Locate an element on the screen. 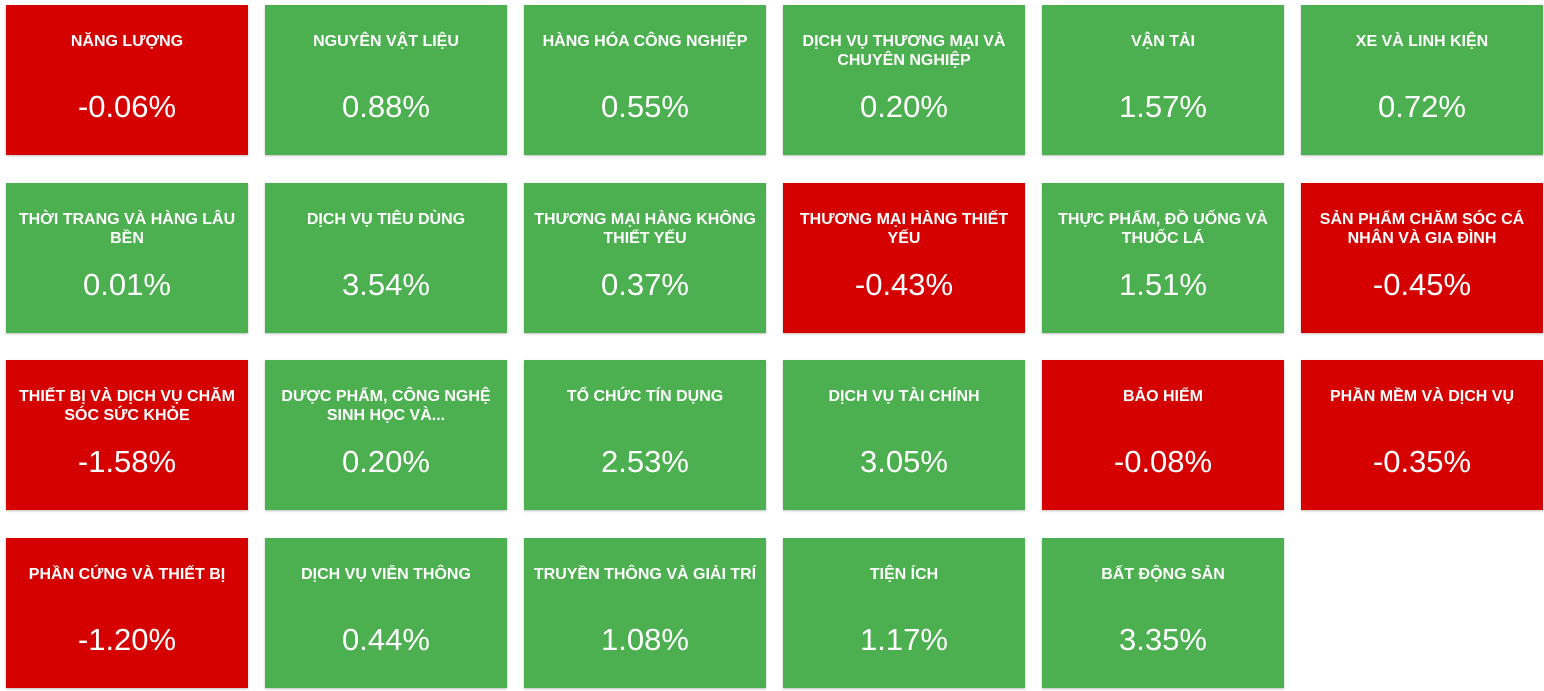  sector-label: THỜI TRANG VÀ HÀNG LÂU BỀN is located at coordinates (127, 228).